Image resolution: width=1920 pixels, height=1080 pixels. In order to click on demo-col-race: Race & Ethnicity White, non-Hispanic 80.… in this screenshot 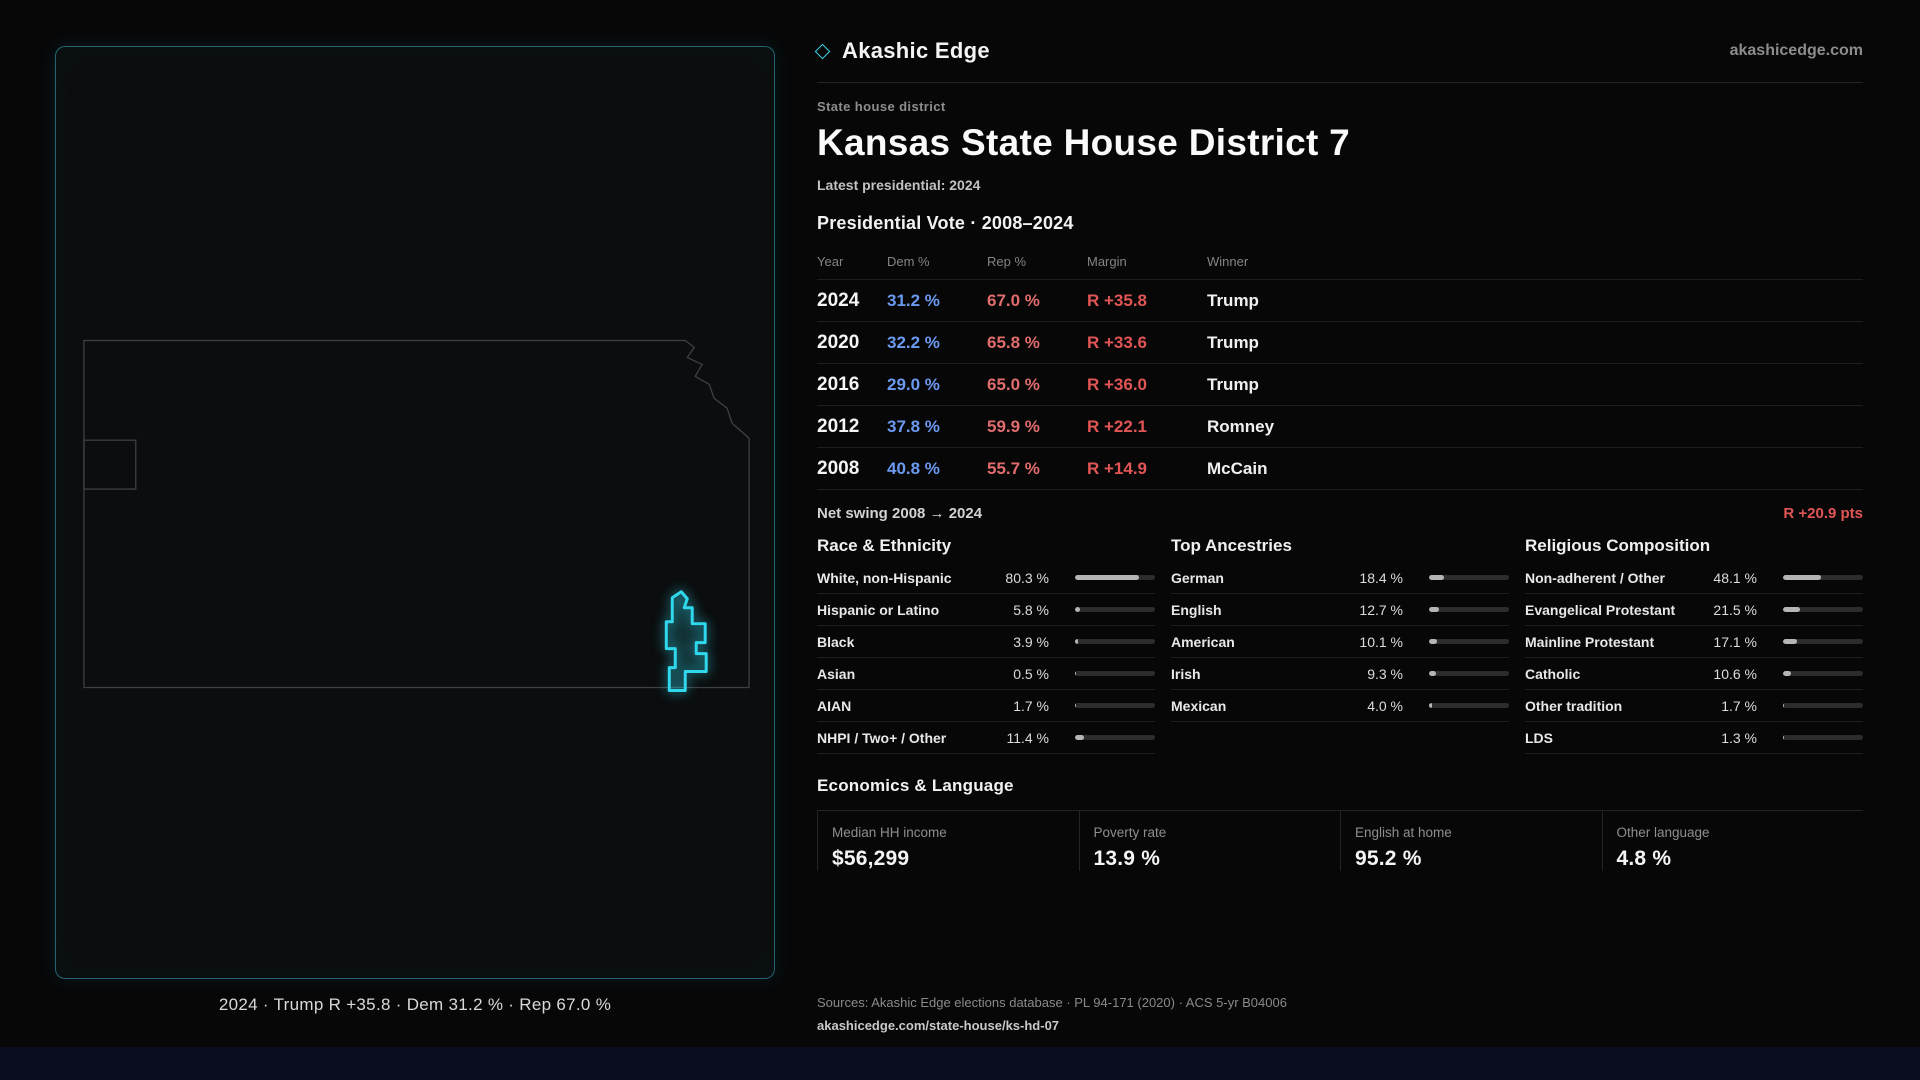, I will do `click(986, 645)`.